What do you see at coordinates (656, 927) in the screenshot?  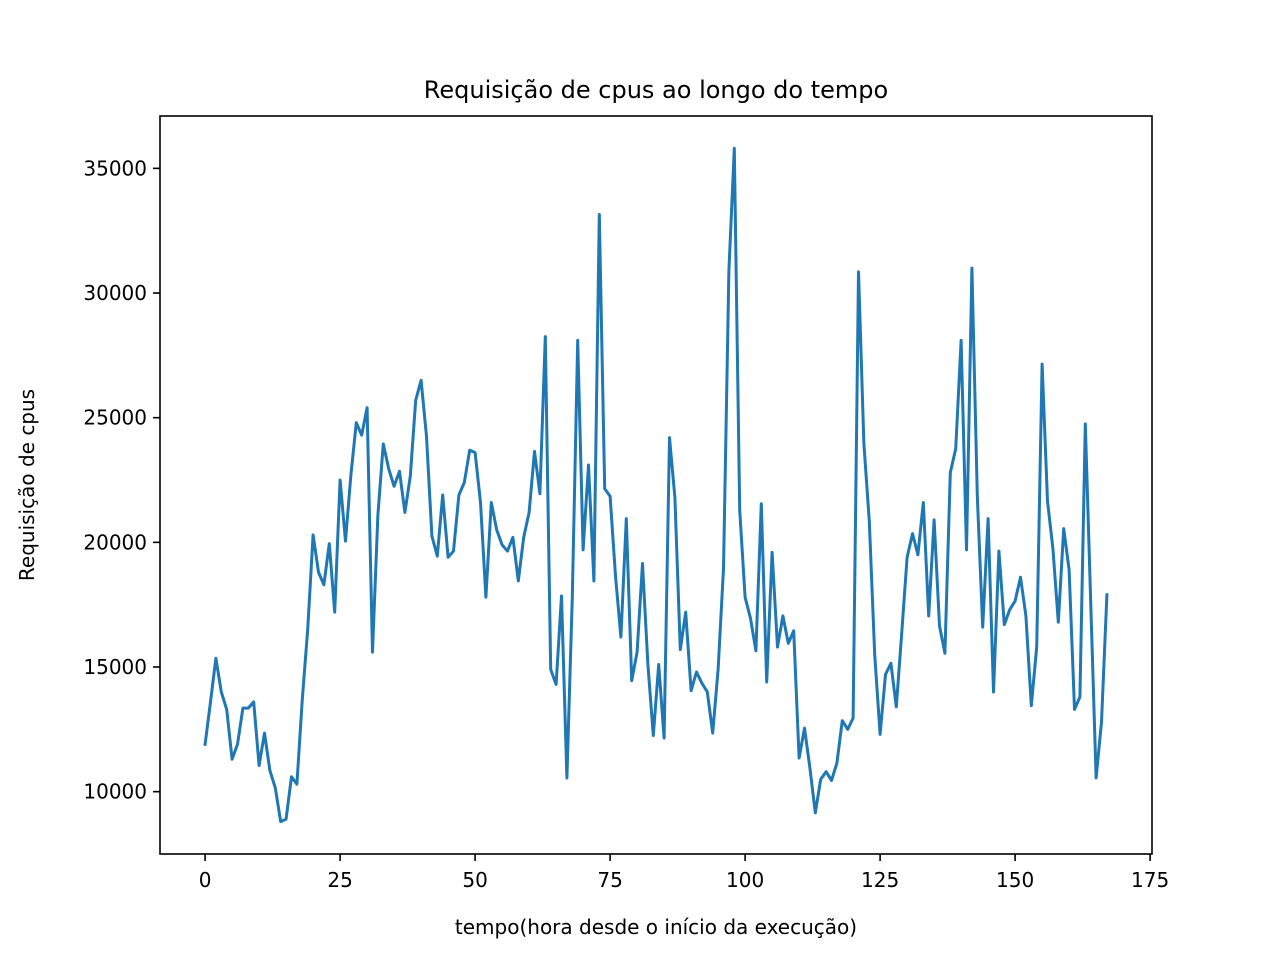 I see `x-axis-label: tempo(hora desde o início da execução)` at bounding box center [656, 927].